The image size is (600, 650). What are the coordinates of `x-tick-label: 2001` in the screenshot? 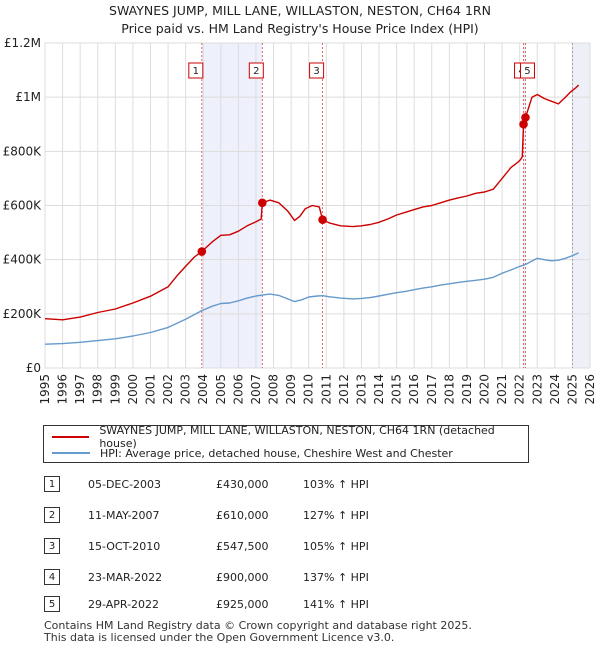 It's located at (150, 389).